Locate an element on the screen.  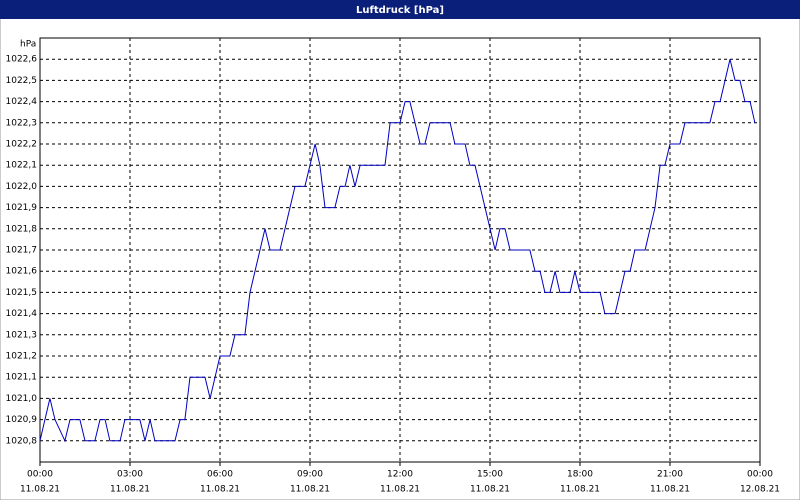
x-tick-label: 06:00 is located at coordinates (220, 475).